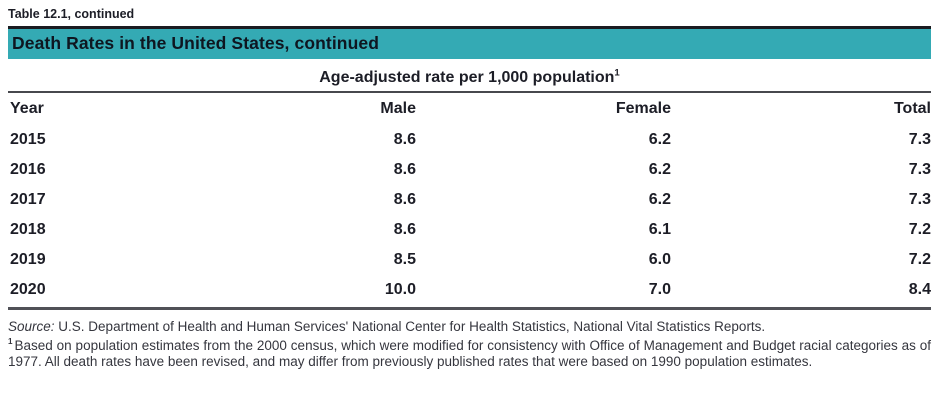 This screenshot has width=942, height=409. What do you see at coordinates (912, 108) in the screenshot?
I see `column-header-total: Total` at bounding box center [912, 108].